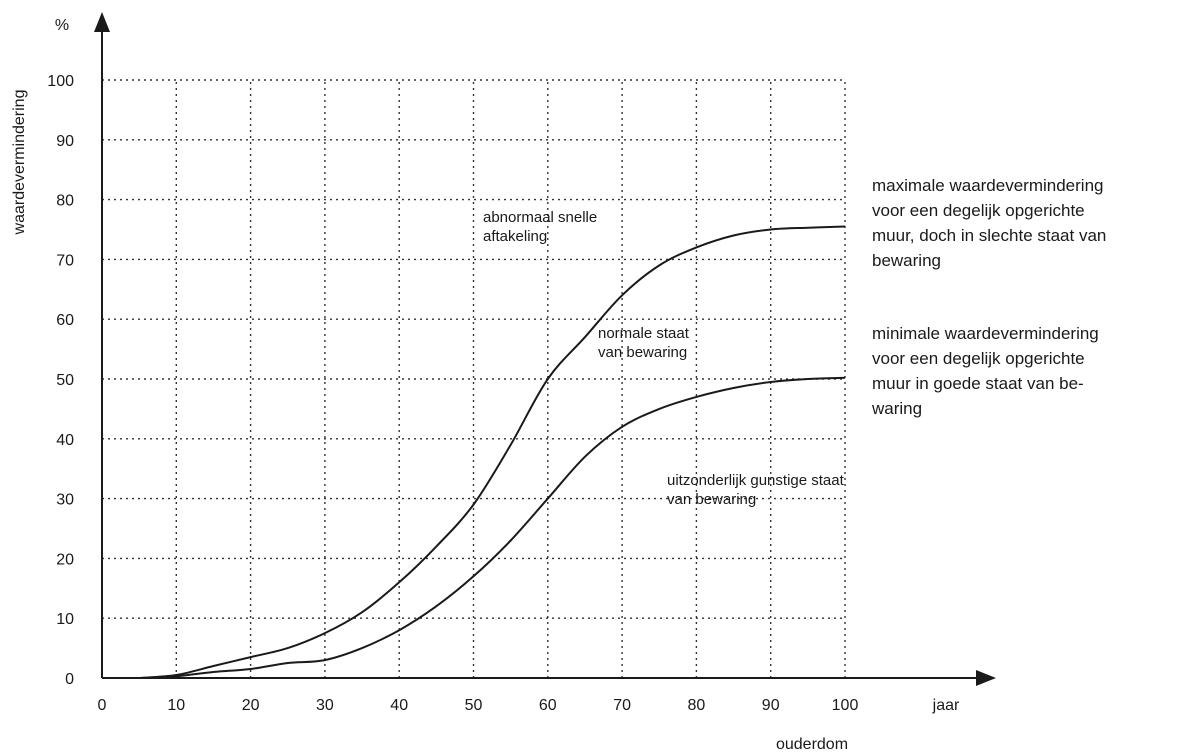  I want to click on y-tick-label: 40, so click(65, 440).